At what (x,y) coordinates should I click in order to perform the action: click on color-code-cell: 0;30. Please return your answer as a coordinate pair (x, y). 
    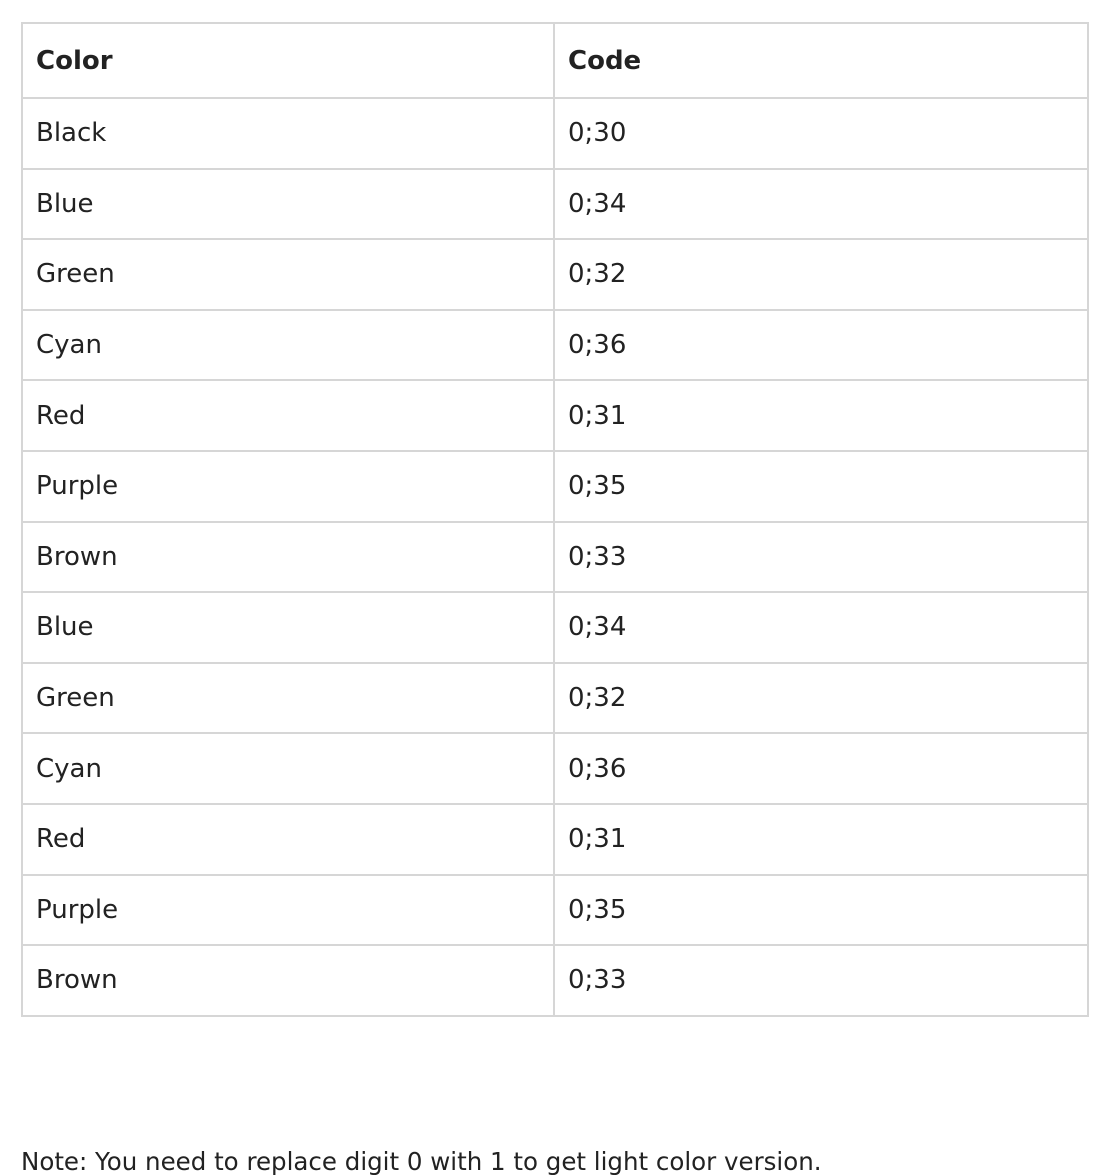
    Looking at the image, I should click on (821, 133).